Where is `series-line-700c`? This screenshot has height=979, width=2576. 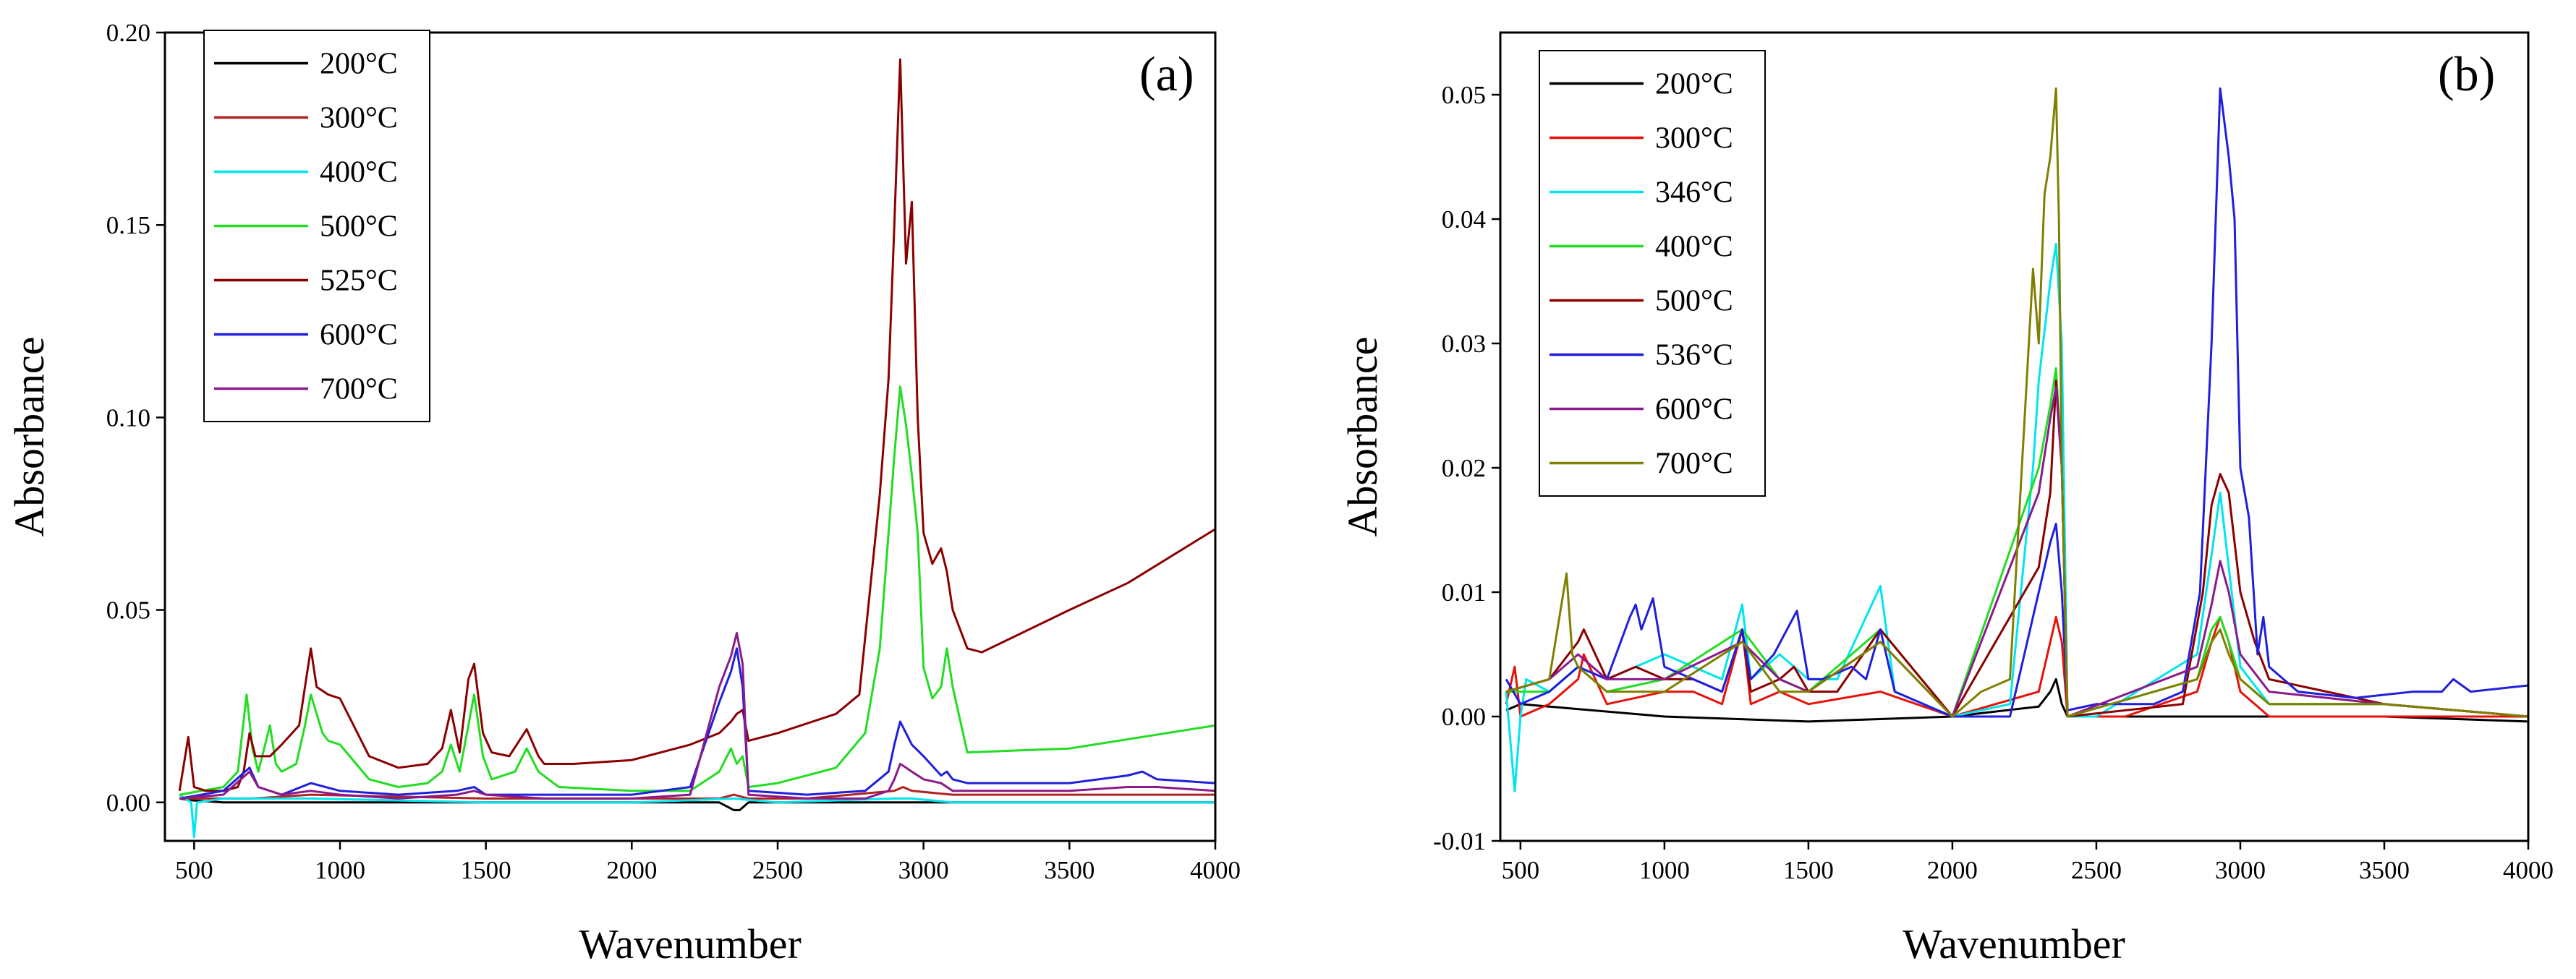
series-line-700c is located at coordinates (697, 716).